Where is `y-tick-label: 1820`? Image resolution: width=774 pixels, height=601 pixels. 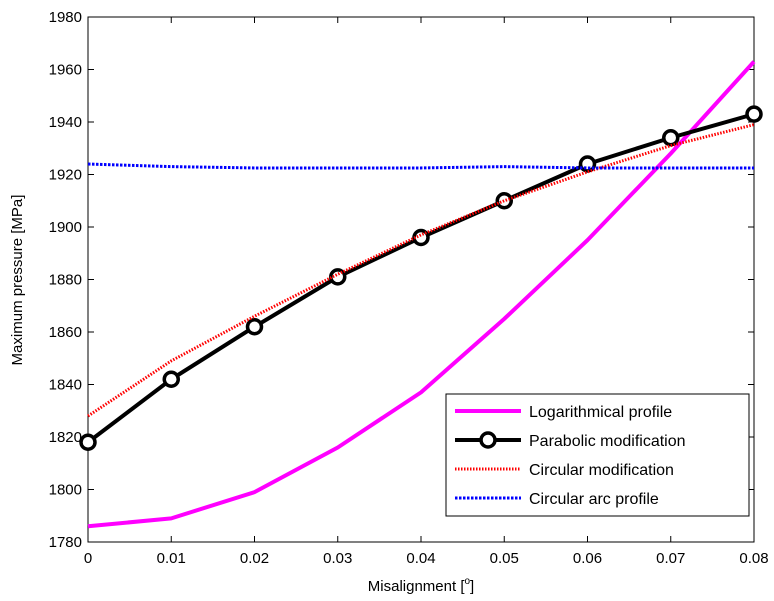 y-tick-label: 1820 is located at coordinates (65, 437).